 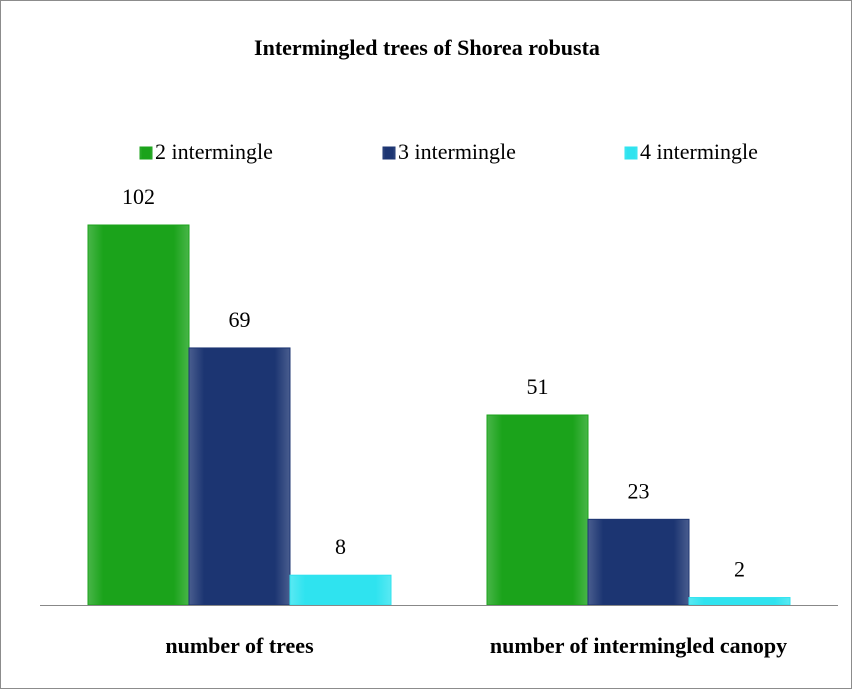 What do you see at coordinates (699, 151) in the screenshot?
I see `legend-label: 4 intermingle` at bounding box center [699, 151].